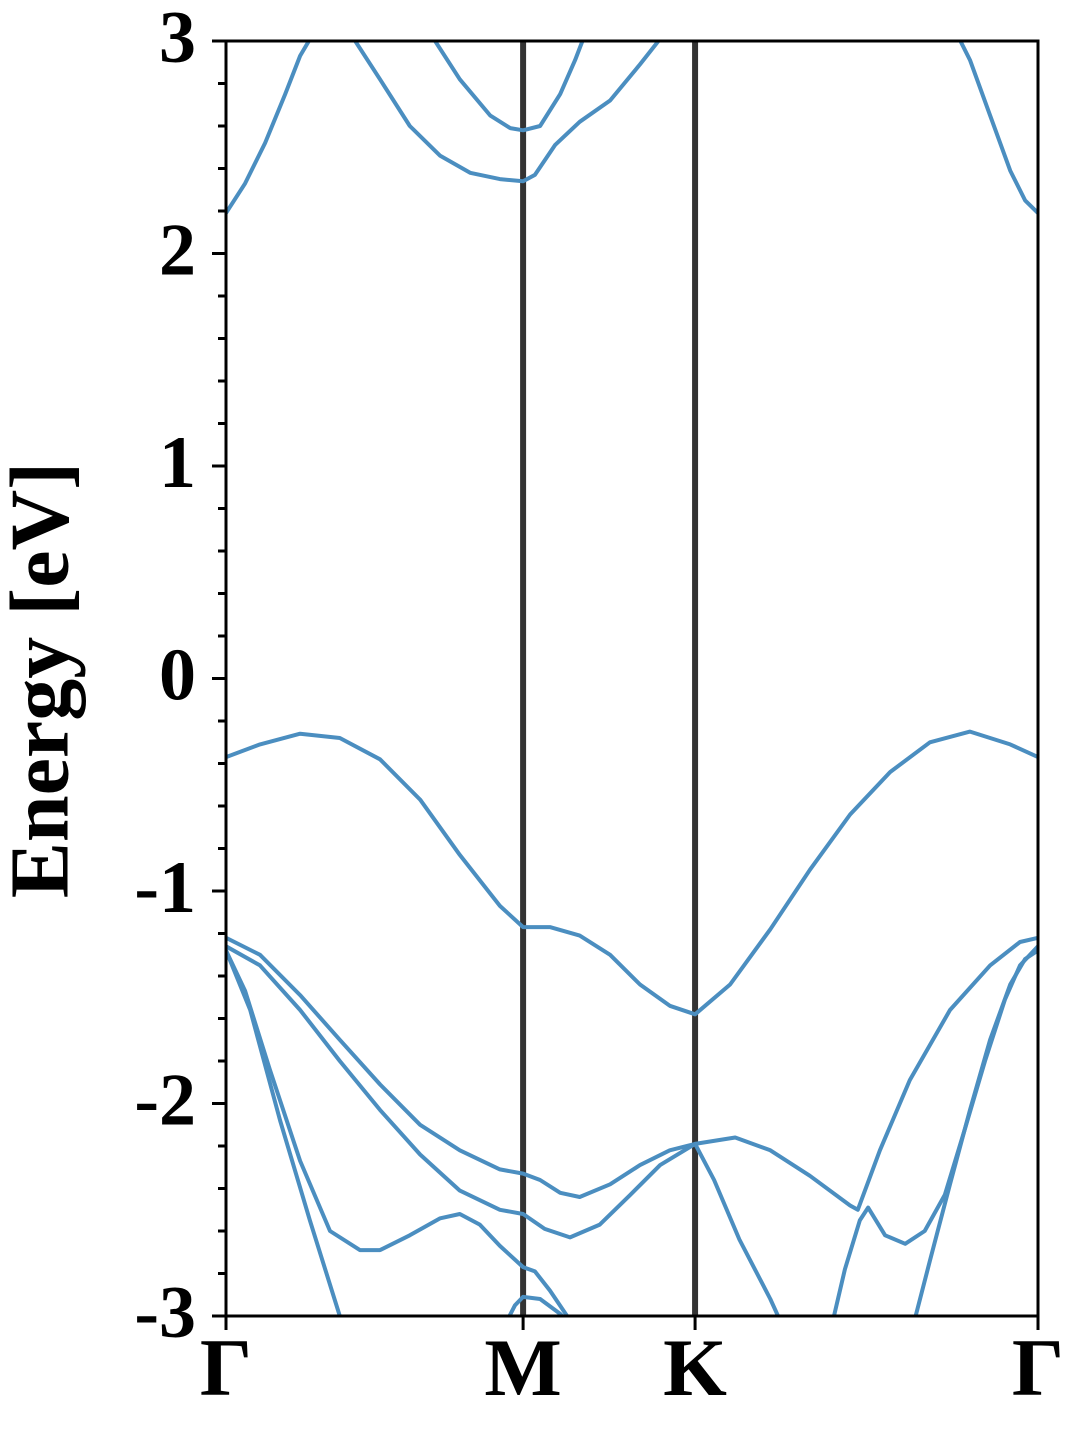 This screenshot has width=1080, height=1440. I want to click on y-axis-label: Energy [eV], so click(43, 680).